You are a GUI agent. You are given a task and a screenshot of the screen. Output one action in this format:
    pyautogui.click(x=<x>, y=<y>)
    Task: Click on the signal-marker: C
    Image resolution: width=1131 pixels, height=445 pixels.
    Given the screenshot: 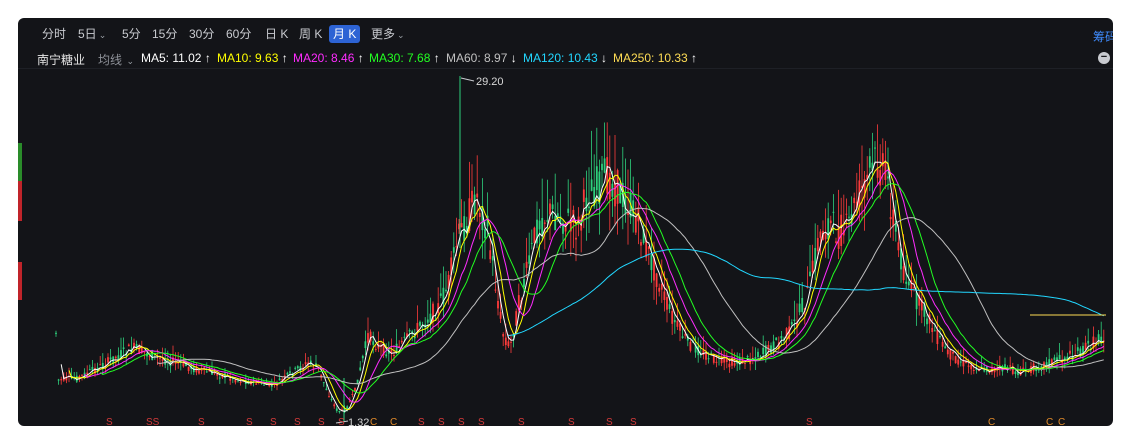 What is the action you would take?
    pyautogui.click(x=991, y=421)
    